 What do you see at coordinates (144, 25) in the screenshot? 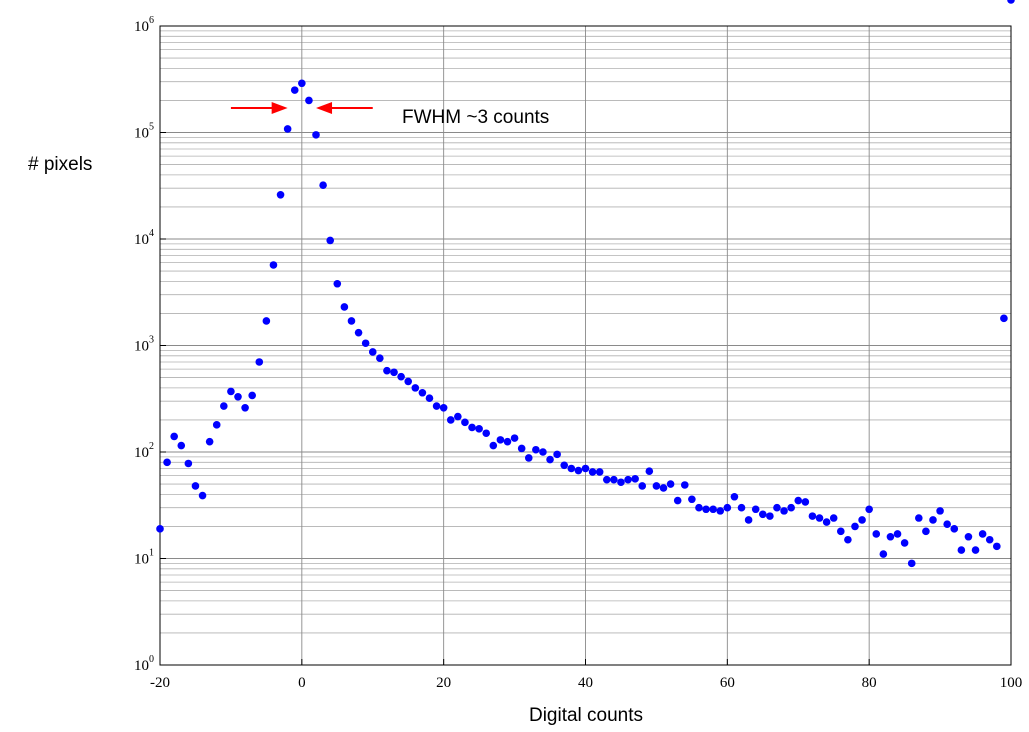
I see `y-tick-label: 10⁶` at bounding box center [144, 25].